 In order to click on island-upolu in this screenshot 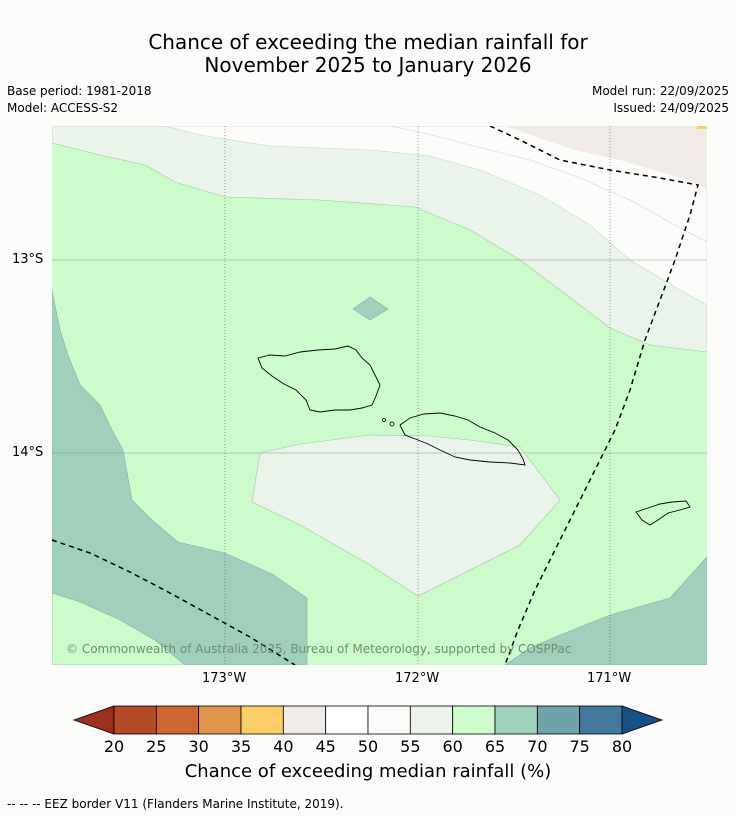, I will do `click(462, 439)`.